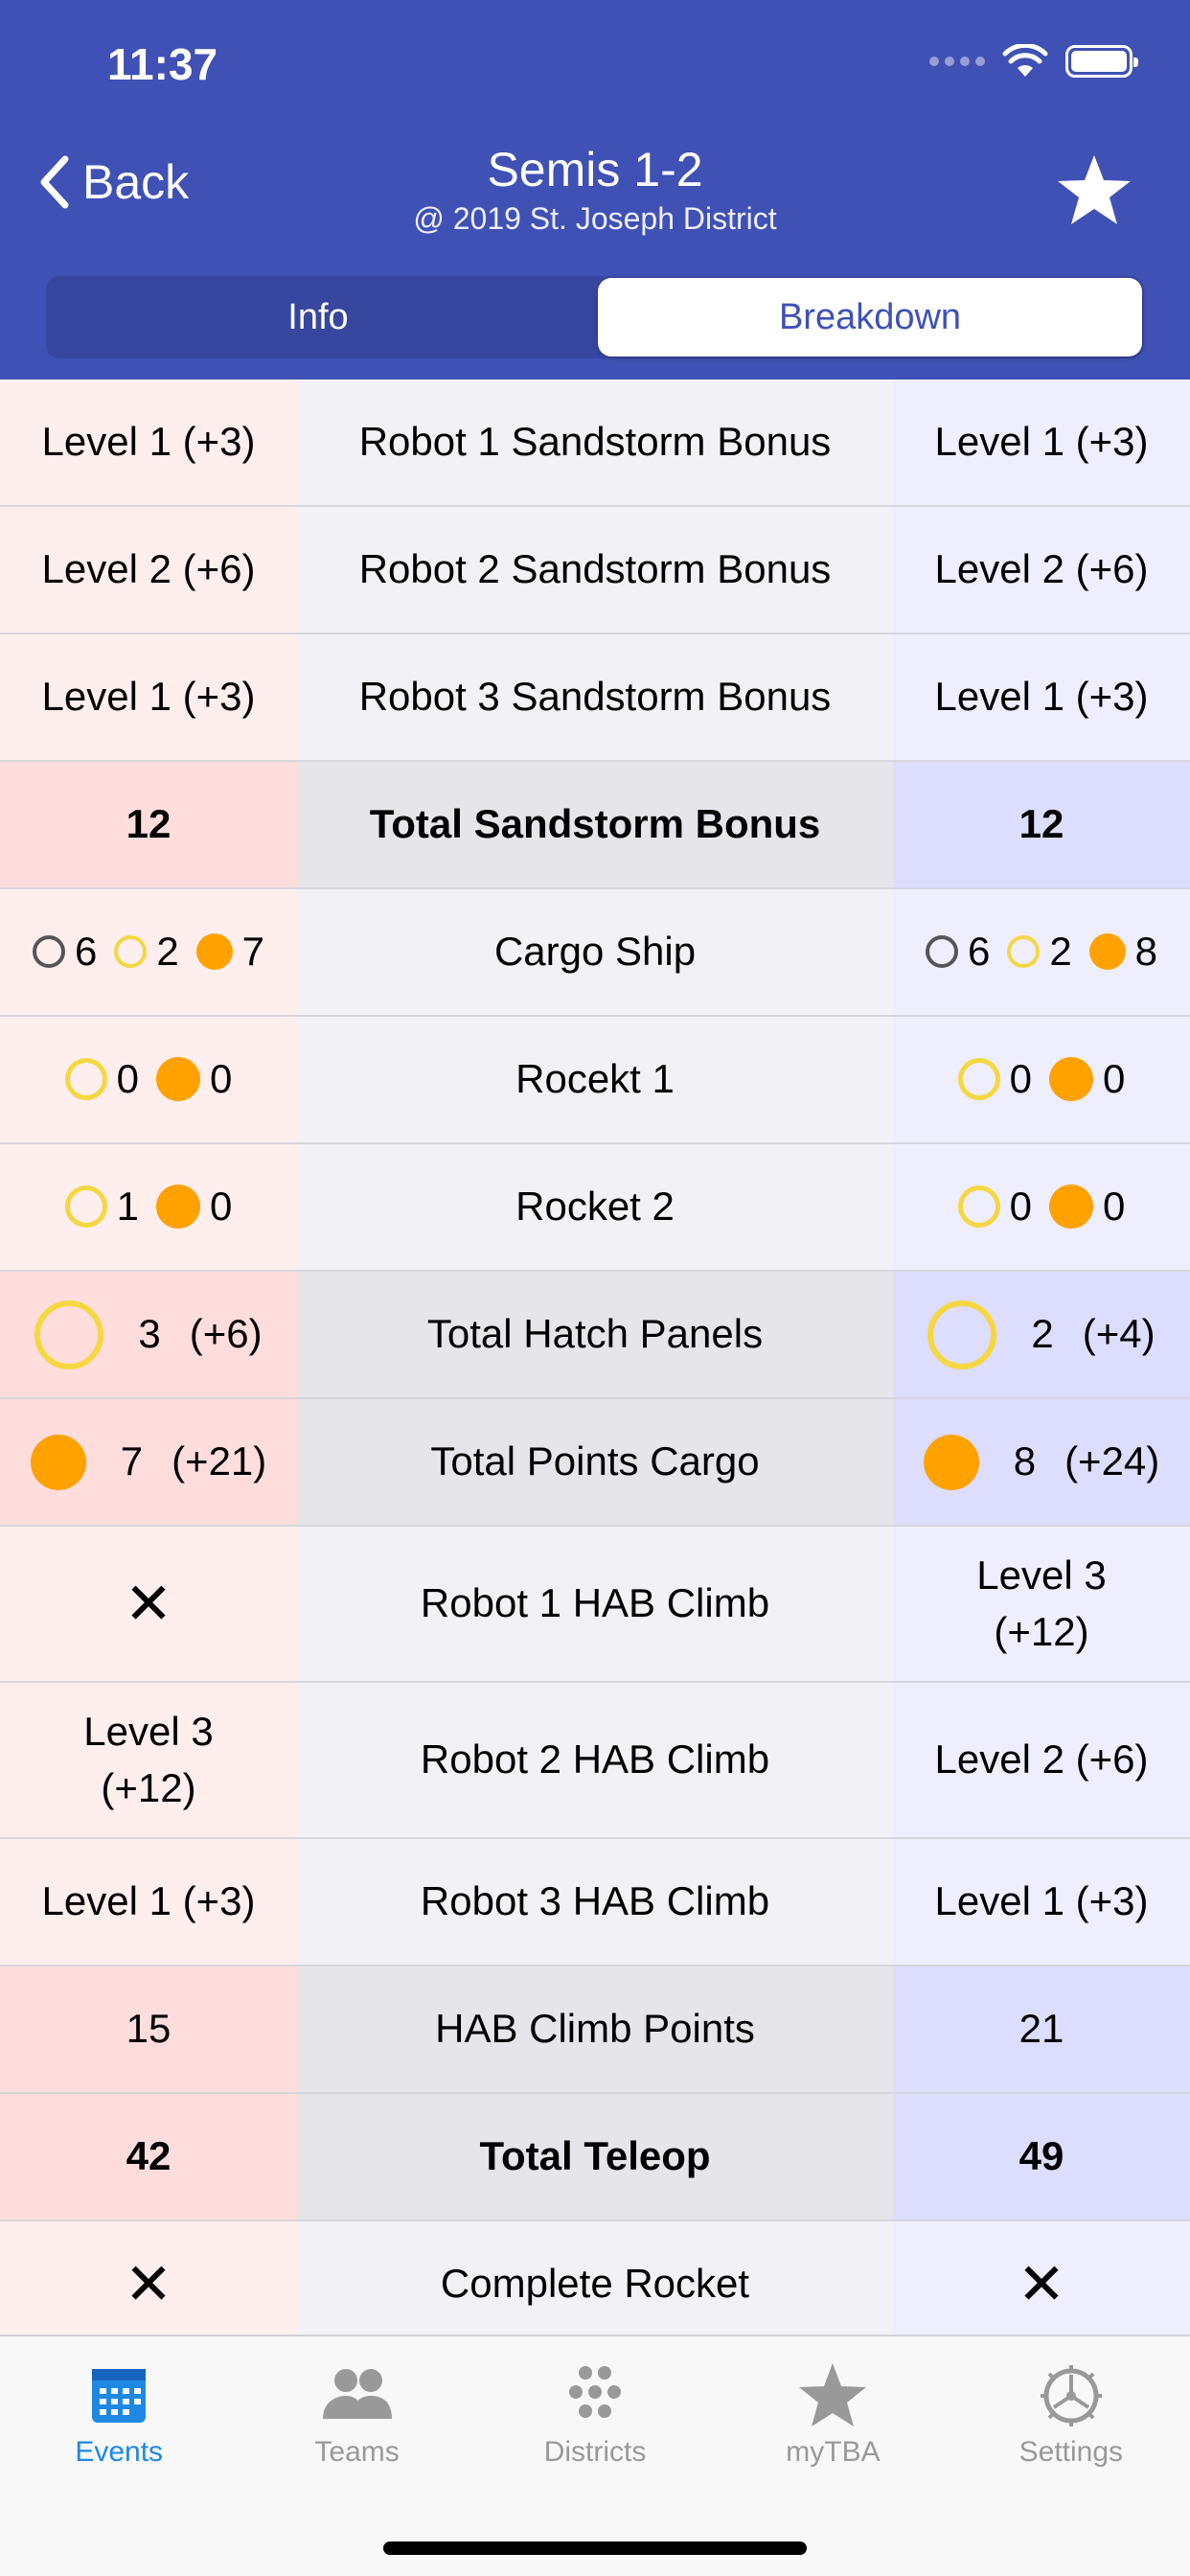 This screenshot has width=1190, height=2576. I want to click on row-label: Rocekt 1, so click(595, 1079).